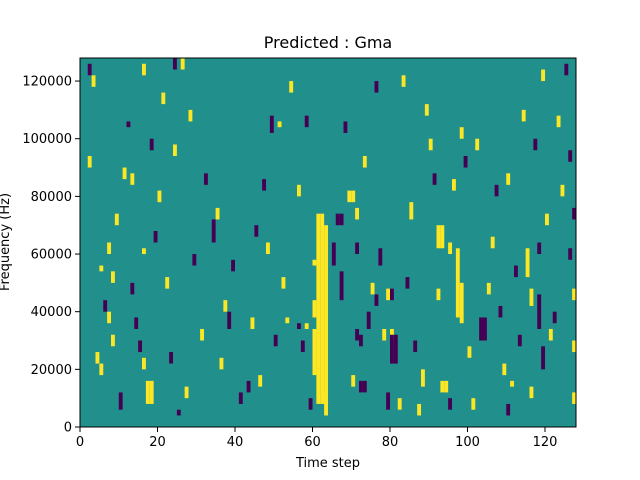 The image size is (640, 480). I want to click on x-axis-label: Time step, so click(327, 463).